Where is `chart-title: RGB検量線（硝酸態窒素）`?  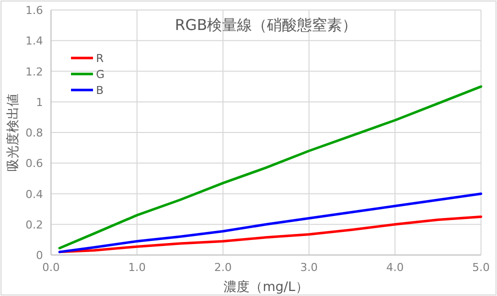
chart-title: RGB検量線（硝酸態窒素） is located at coordinates (266, 25).